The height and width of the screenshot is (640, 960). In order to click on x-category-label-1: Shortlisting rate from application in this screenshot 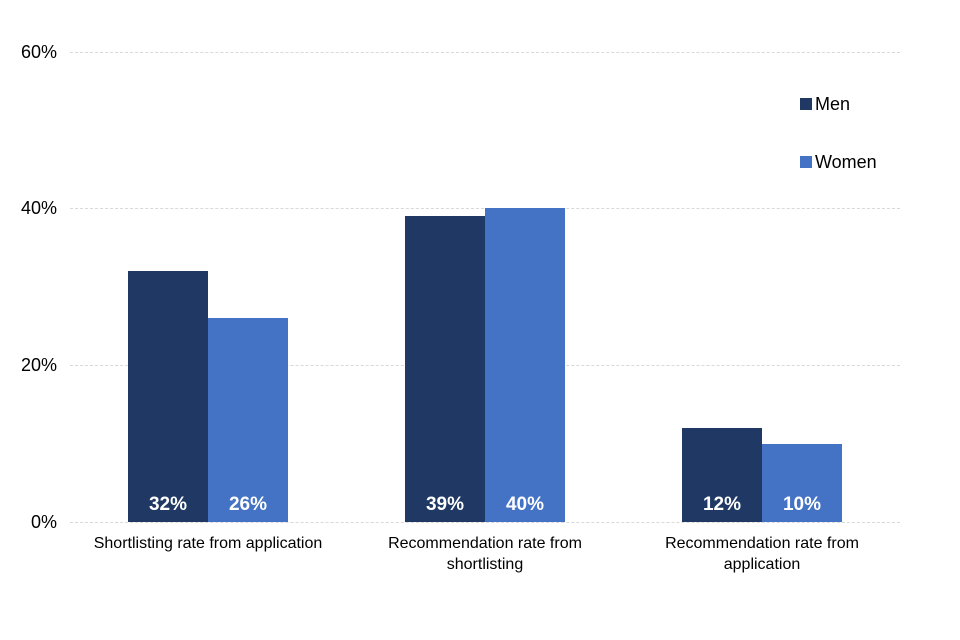, I will do `click(208, 543)`.